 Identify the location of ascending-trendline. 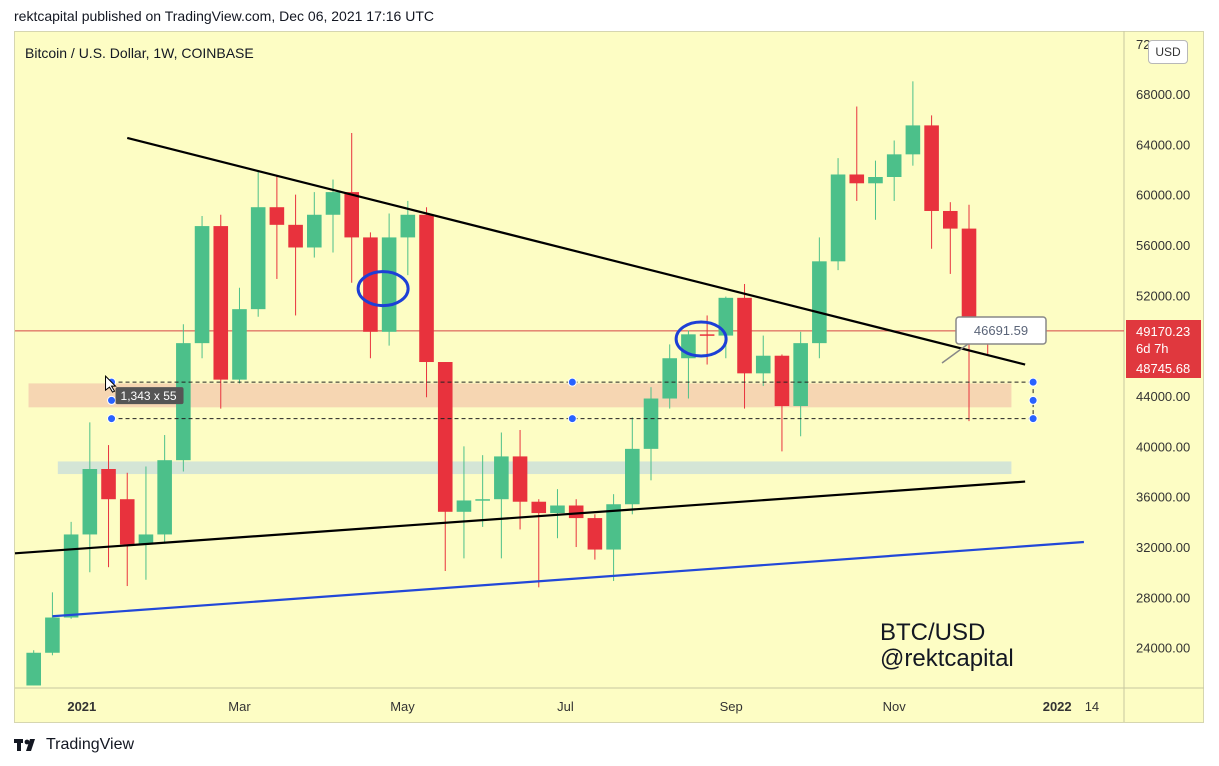
(520, 517).